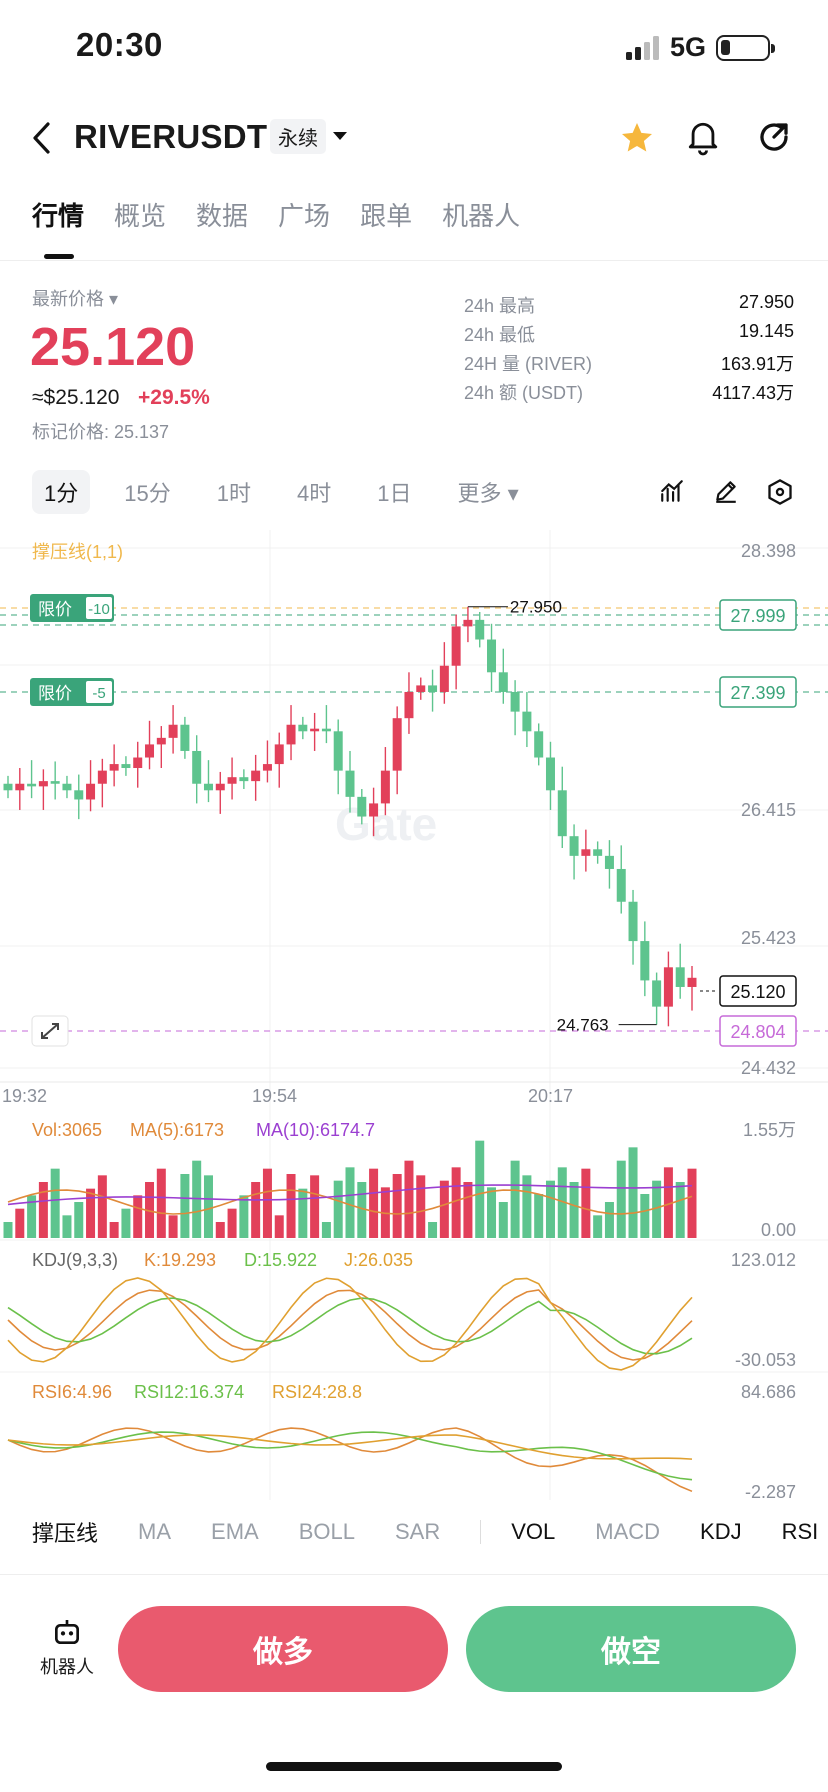 The image size is (828, 1792). What do you see at coordinates (55, 609) in the screenshot?
I see `order-tag-label: 限价` at bounding box center [55, 609].